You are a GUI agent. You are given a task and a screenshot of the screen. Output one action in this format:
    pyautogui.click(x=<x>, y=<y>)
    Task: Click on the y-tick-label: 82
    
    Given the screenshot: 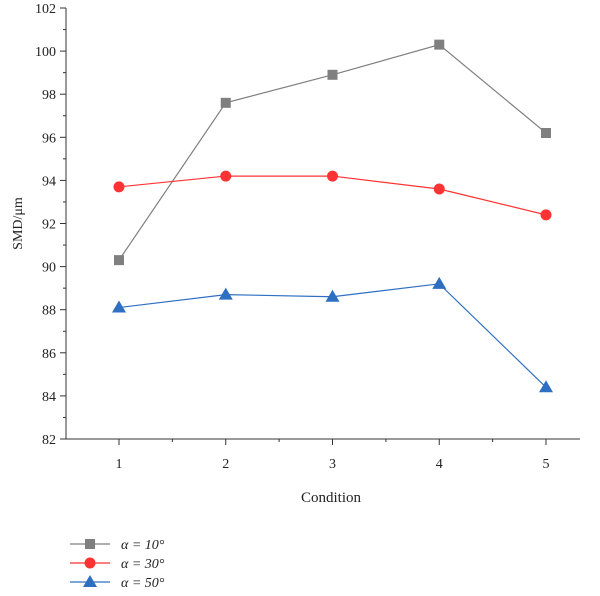 What is the action you would take?
    pyautogui.click(x=49, y=440)
    